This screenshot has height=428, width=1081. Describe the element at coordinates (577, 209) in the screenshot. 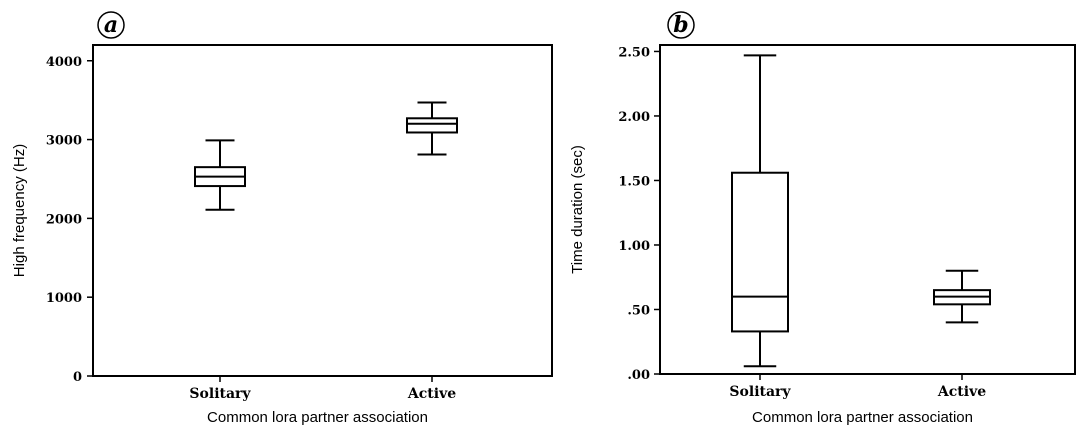

I see `y-axis-title: Time duration (sec)` at that location.